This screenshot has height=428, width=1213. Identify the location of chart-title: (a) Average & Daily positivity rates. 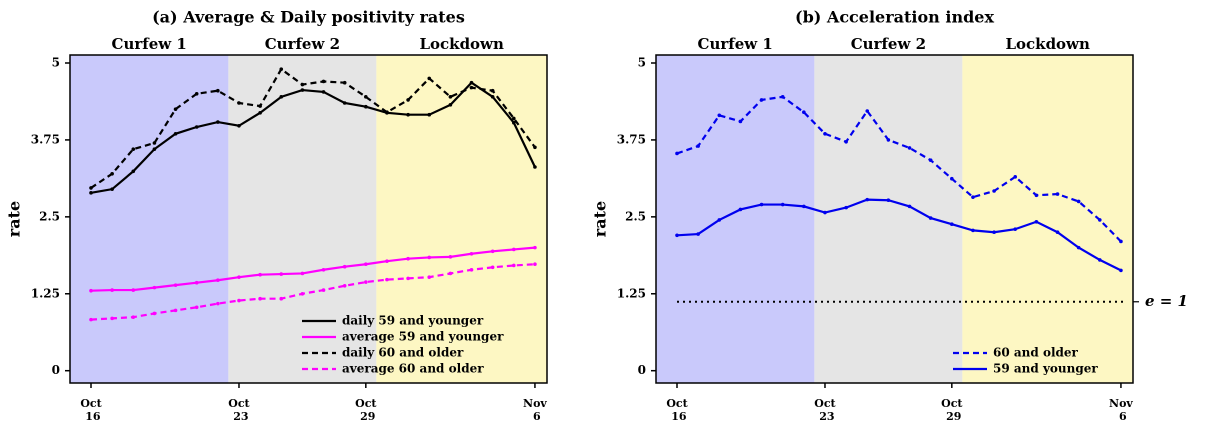
(308, 17).